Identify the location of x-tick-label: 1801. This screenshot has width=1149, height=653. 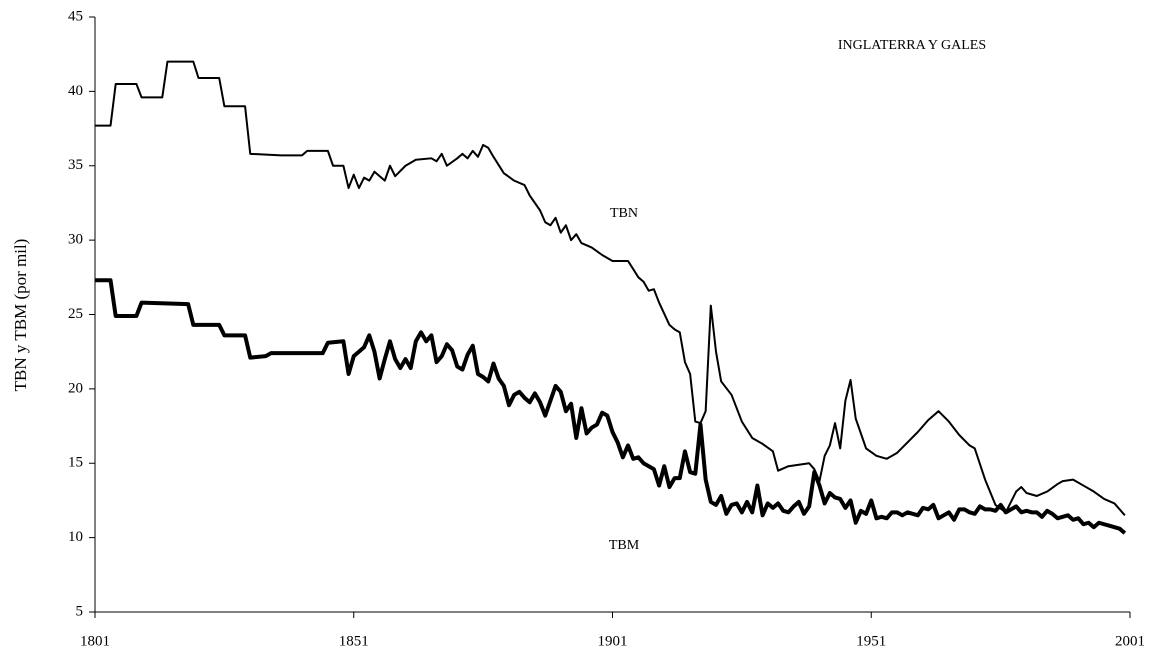
(95, 641).